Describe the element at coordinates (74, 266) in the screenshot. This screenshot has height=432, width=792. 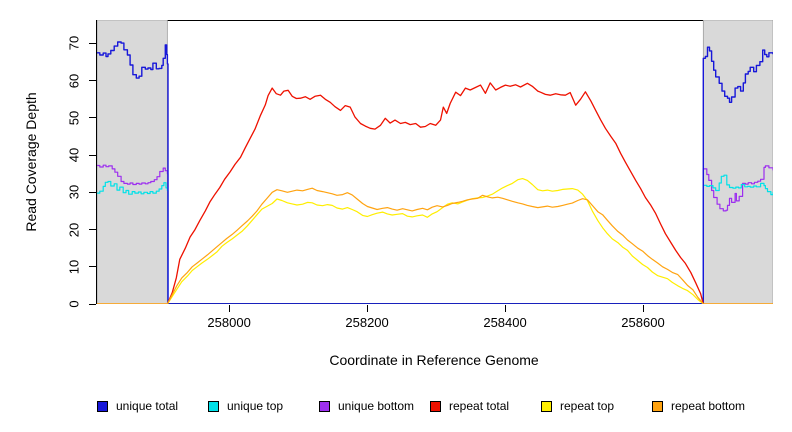
I see `y-axis-tick-label: 10` at that location.